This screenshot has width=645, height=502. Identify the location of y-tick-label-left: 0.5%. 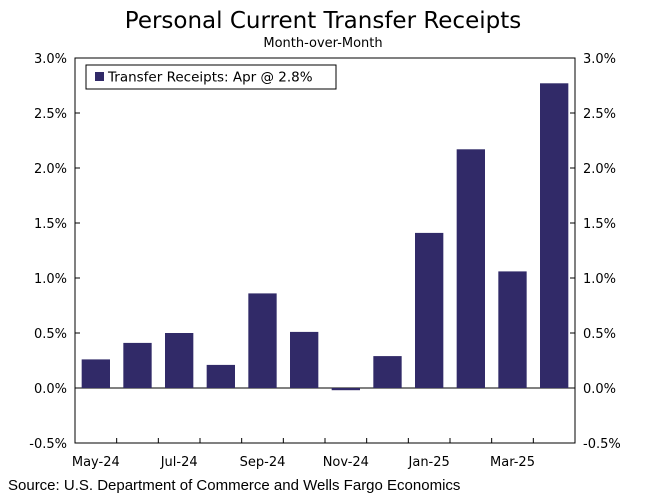
(50, 334).